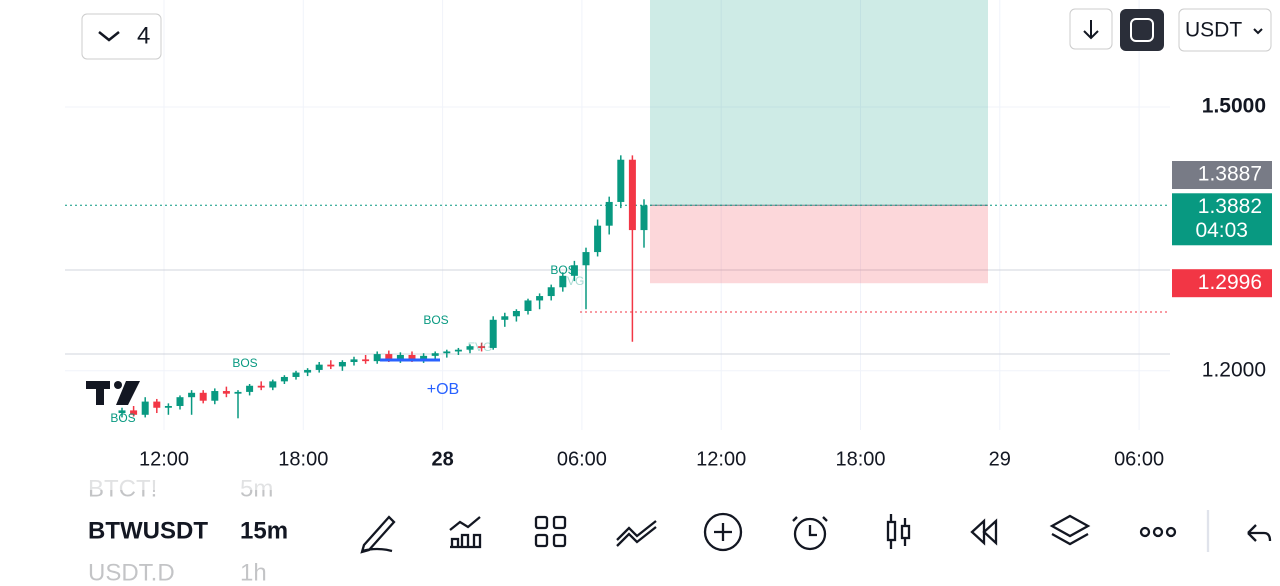 The height and width of the screenshot is (586, 1280). I want to click on replay-icon, so click(984, 532).